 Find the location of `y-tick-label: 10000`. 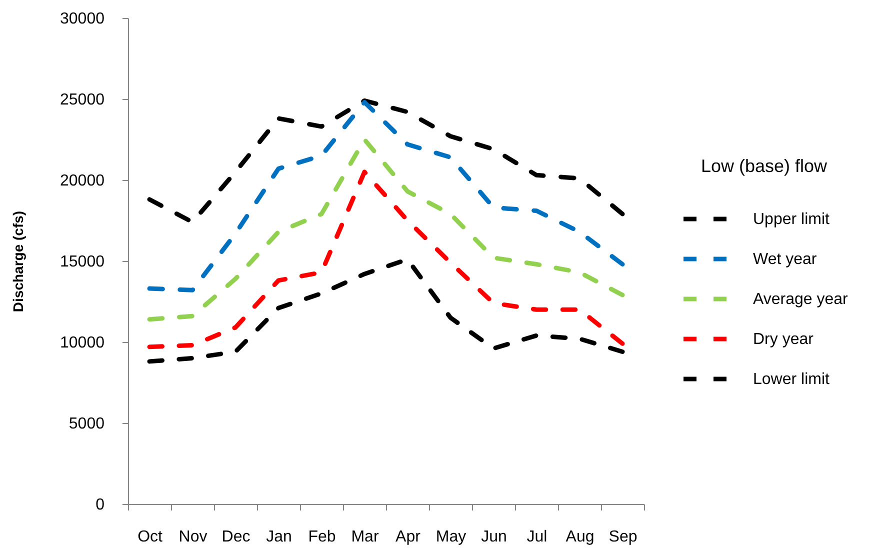

y-tick-label: 10000 is located at coordinates (82, 343).